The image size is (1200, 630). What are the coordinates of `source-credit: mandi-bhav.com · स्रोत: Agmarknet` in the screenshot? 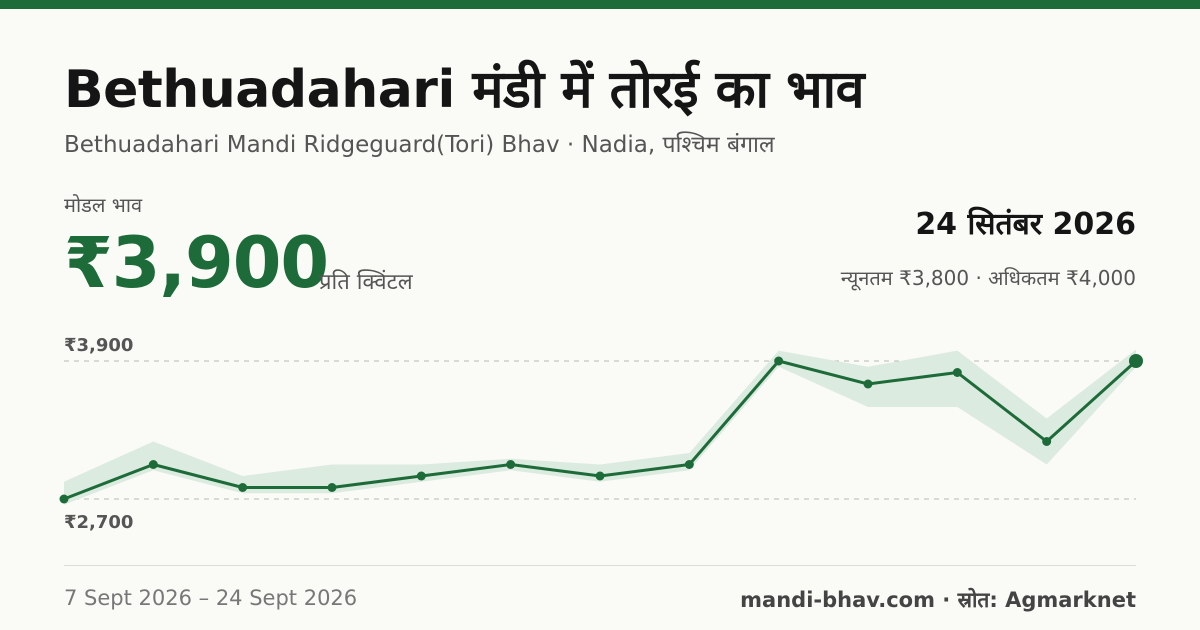 It's located at (938, 600).